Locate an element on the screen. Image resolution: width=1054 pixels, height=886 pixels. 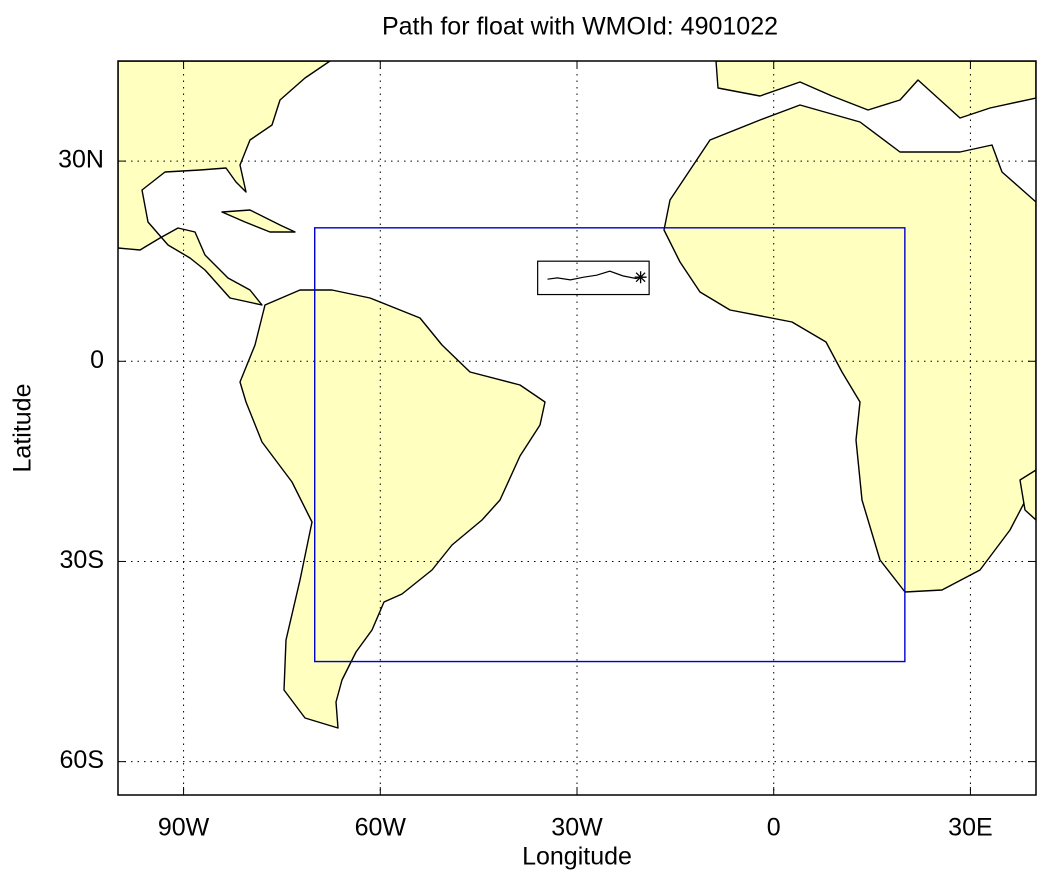
north-america is located at coordinates (224, 183).